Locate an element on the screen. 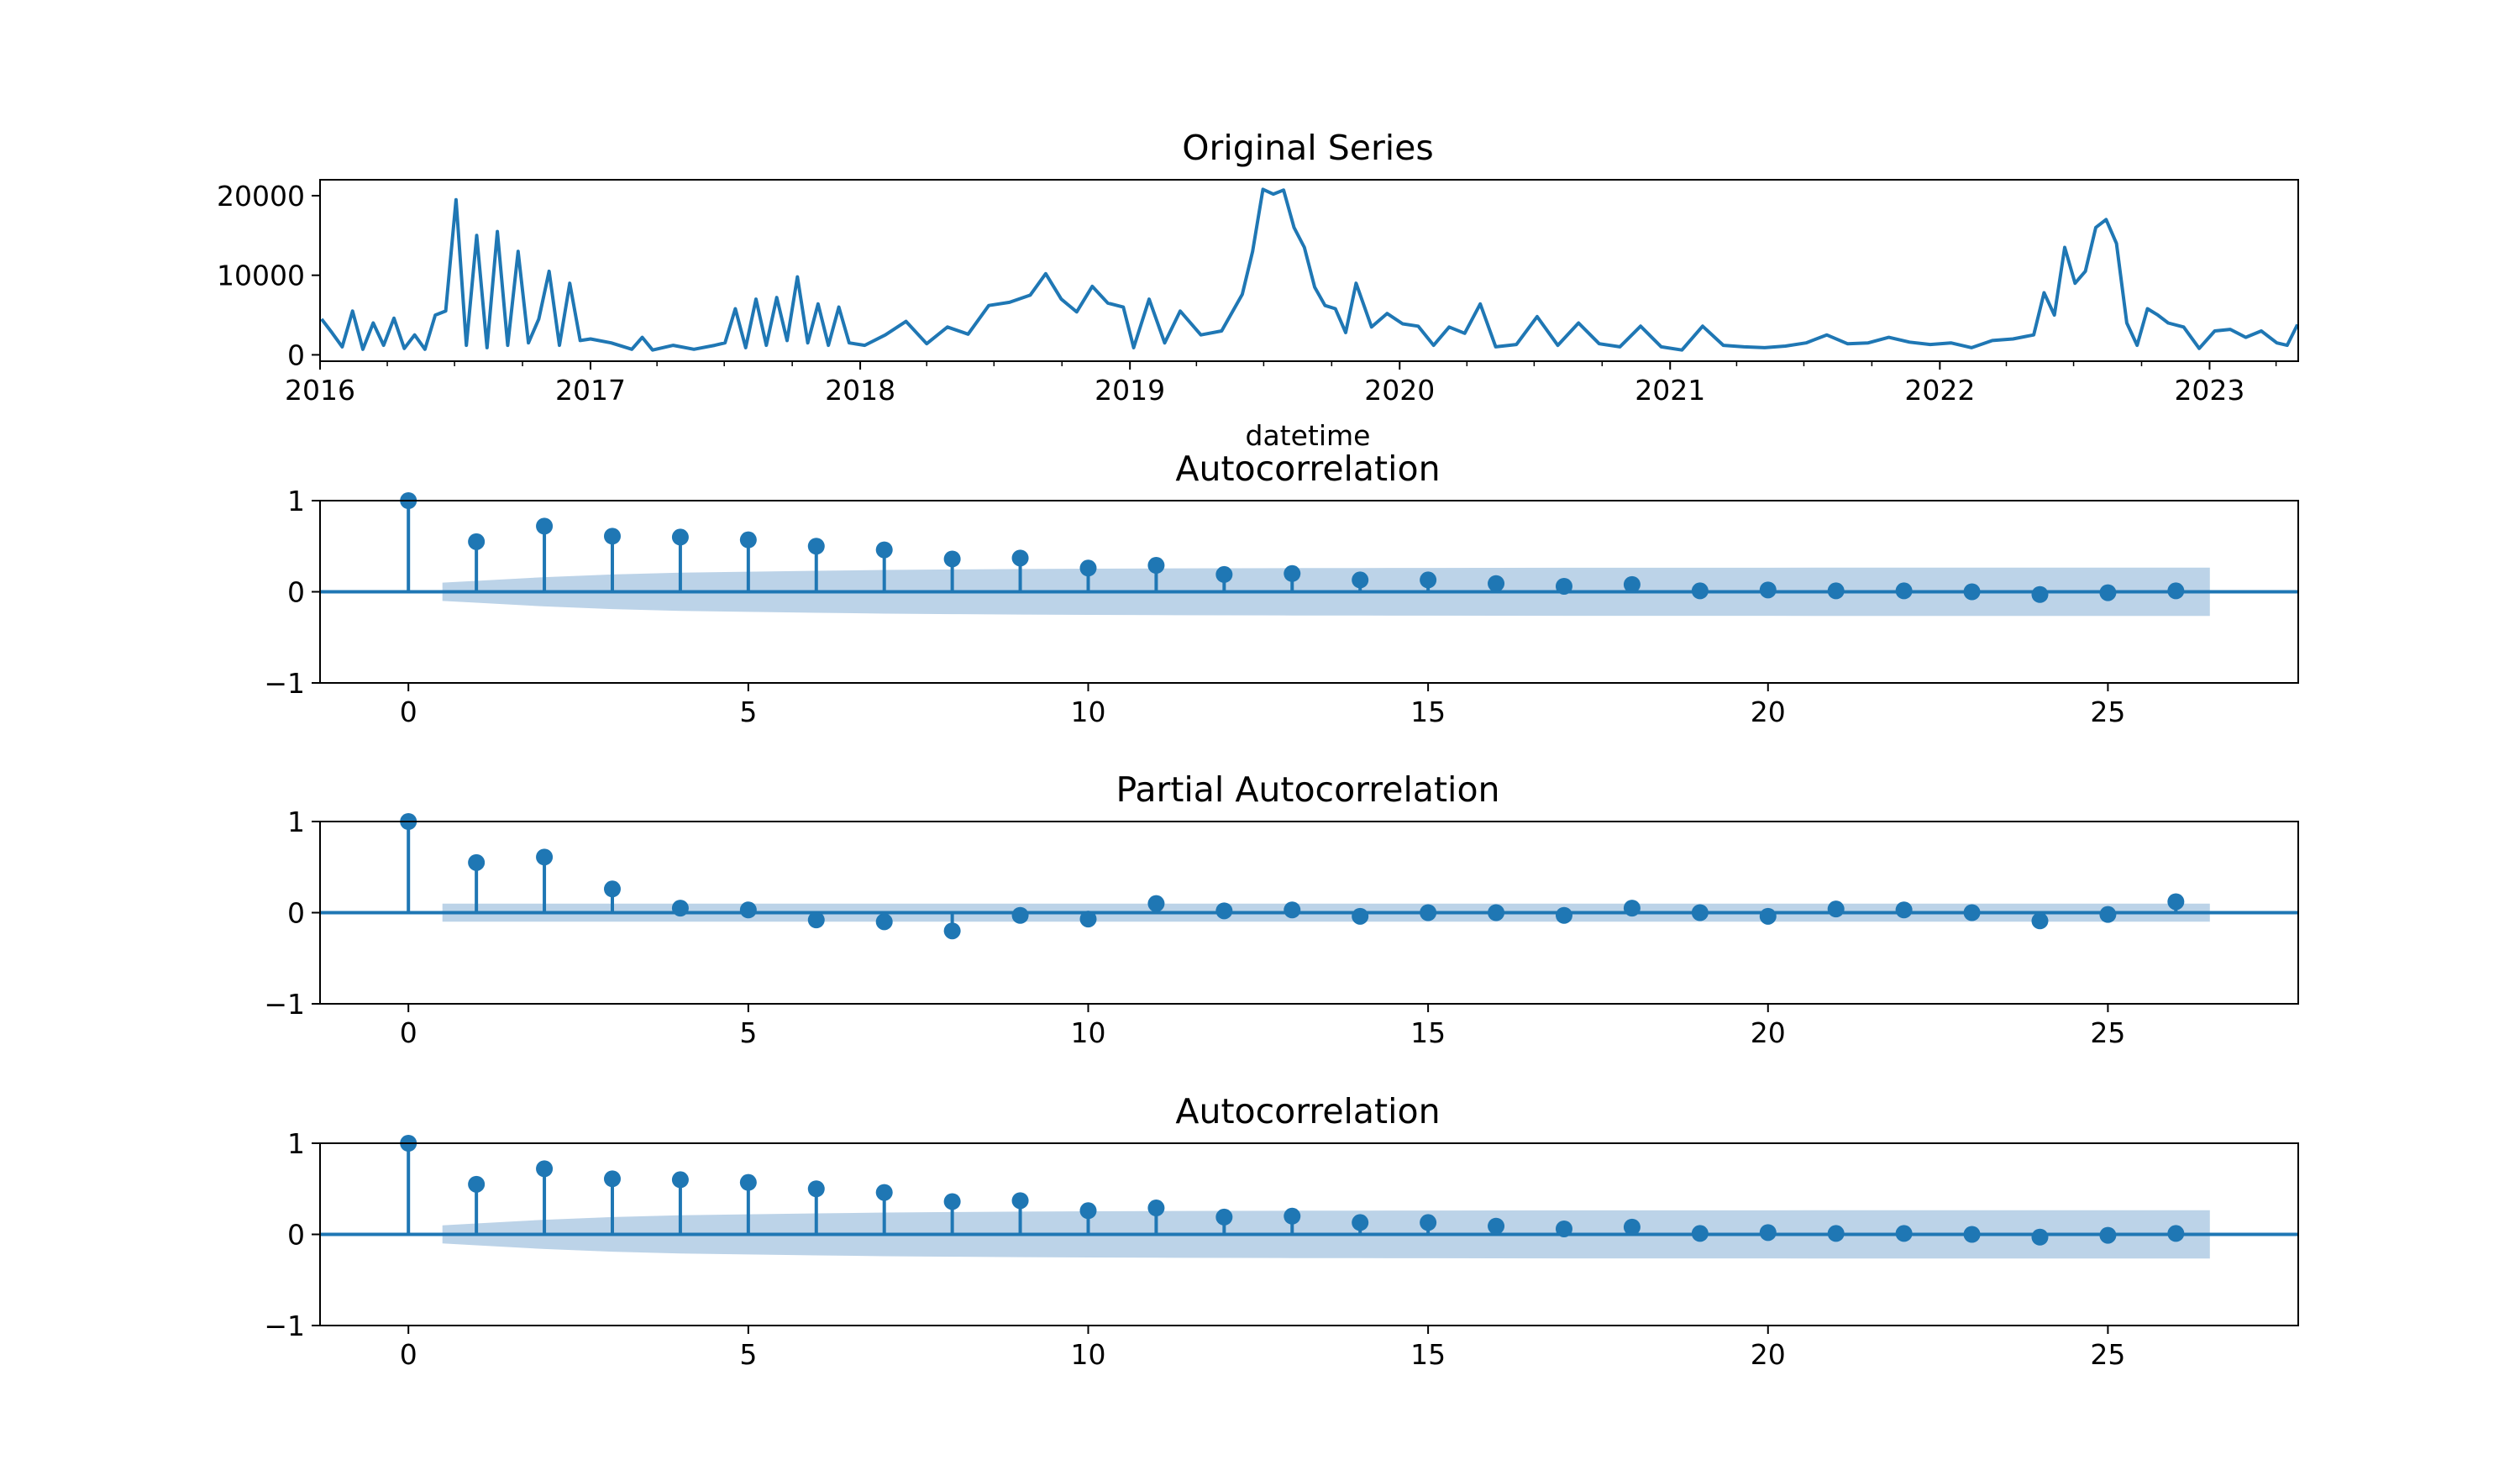 The width and height of the screenshot is (2520, 1470). acf-1-y-tick-label: −1 is located at coordinates (284, 683).